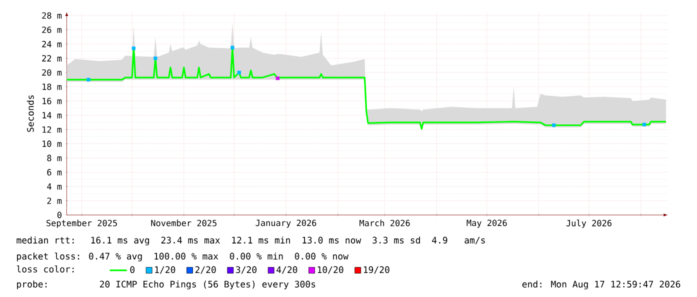 The image size is (697, 297). What do you see at coordinates (385, 223) in the screenshot?
I see `x-tick-label: March 2026` at bounding box center [385, 223].